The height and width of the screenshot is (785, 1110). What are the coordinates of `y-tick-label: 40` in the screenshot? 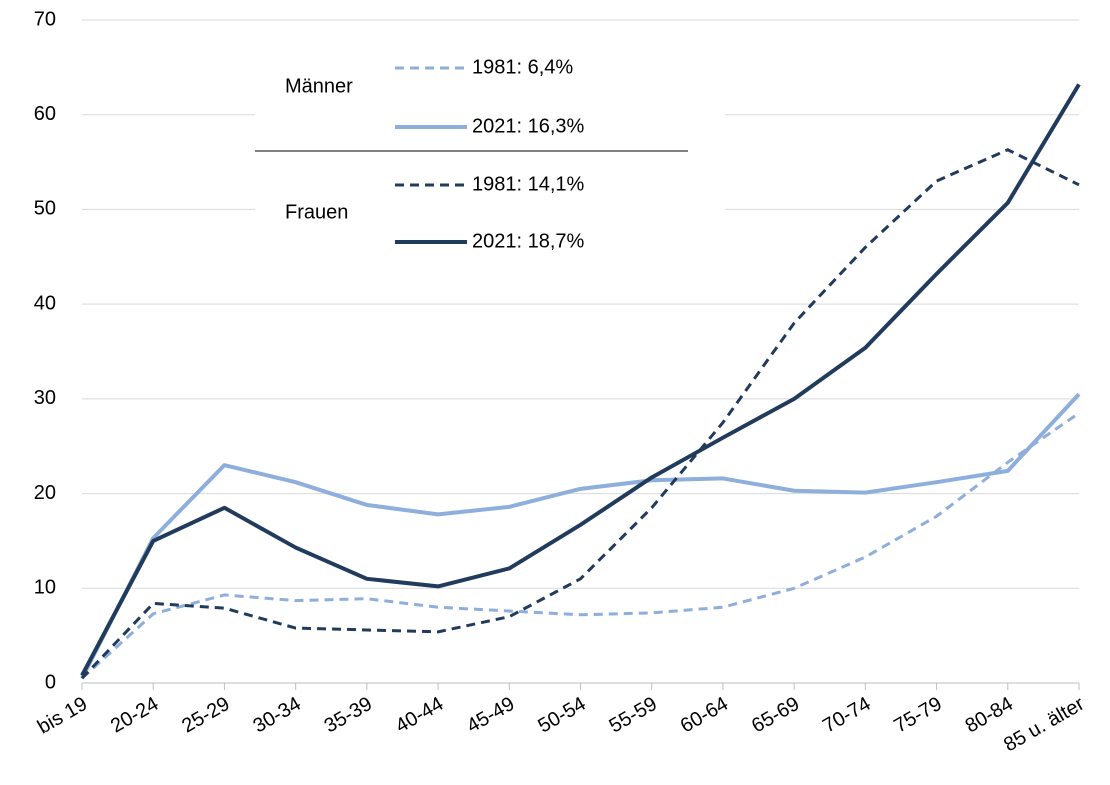 It's located at (45, 303).